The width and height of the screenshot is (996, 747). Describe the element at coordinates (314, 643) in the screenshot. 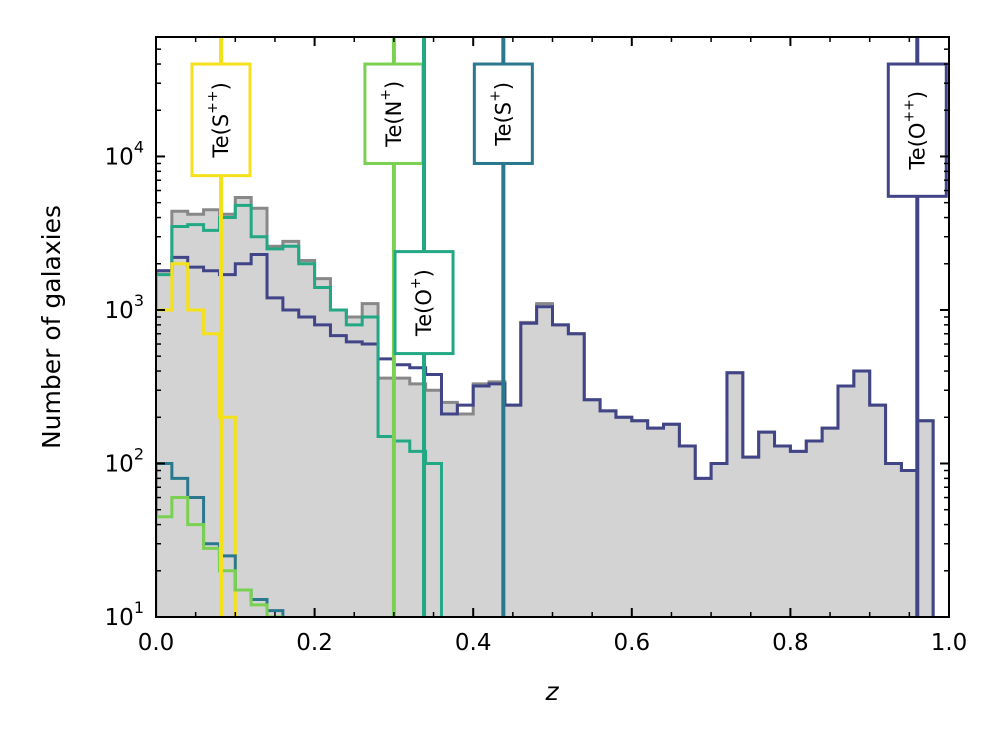

I see `x-tick-label: 0.2` at that location.